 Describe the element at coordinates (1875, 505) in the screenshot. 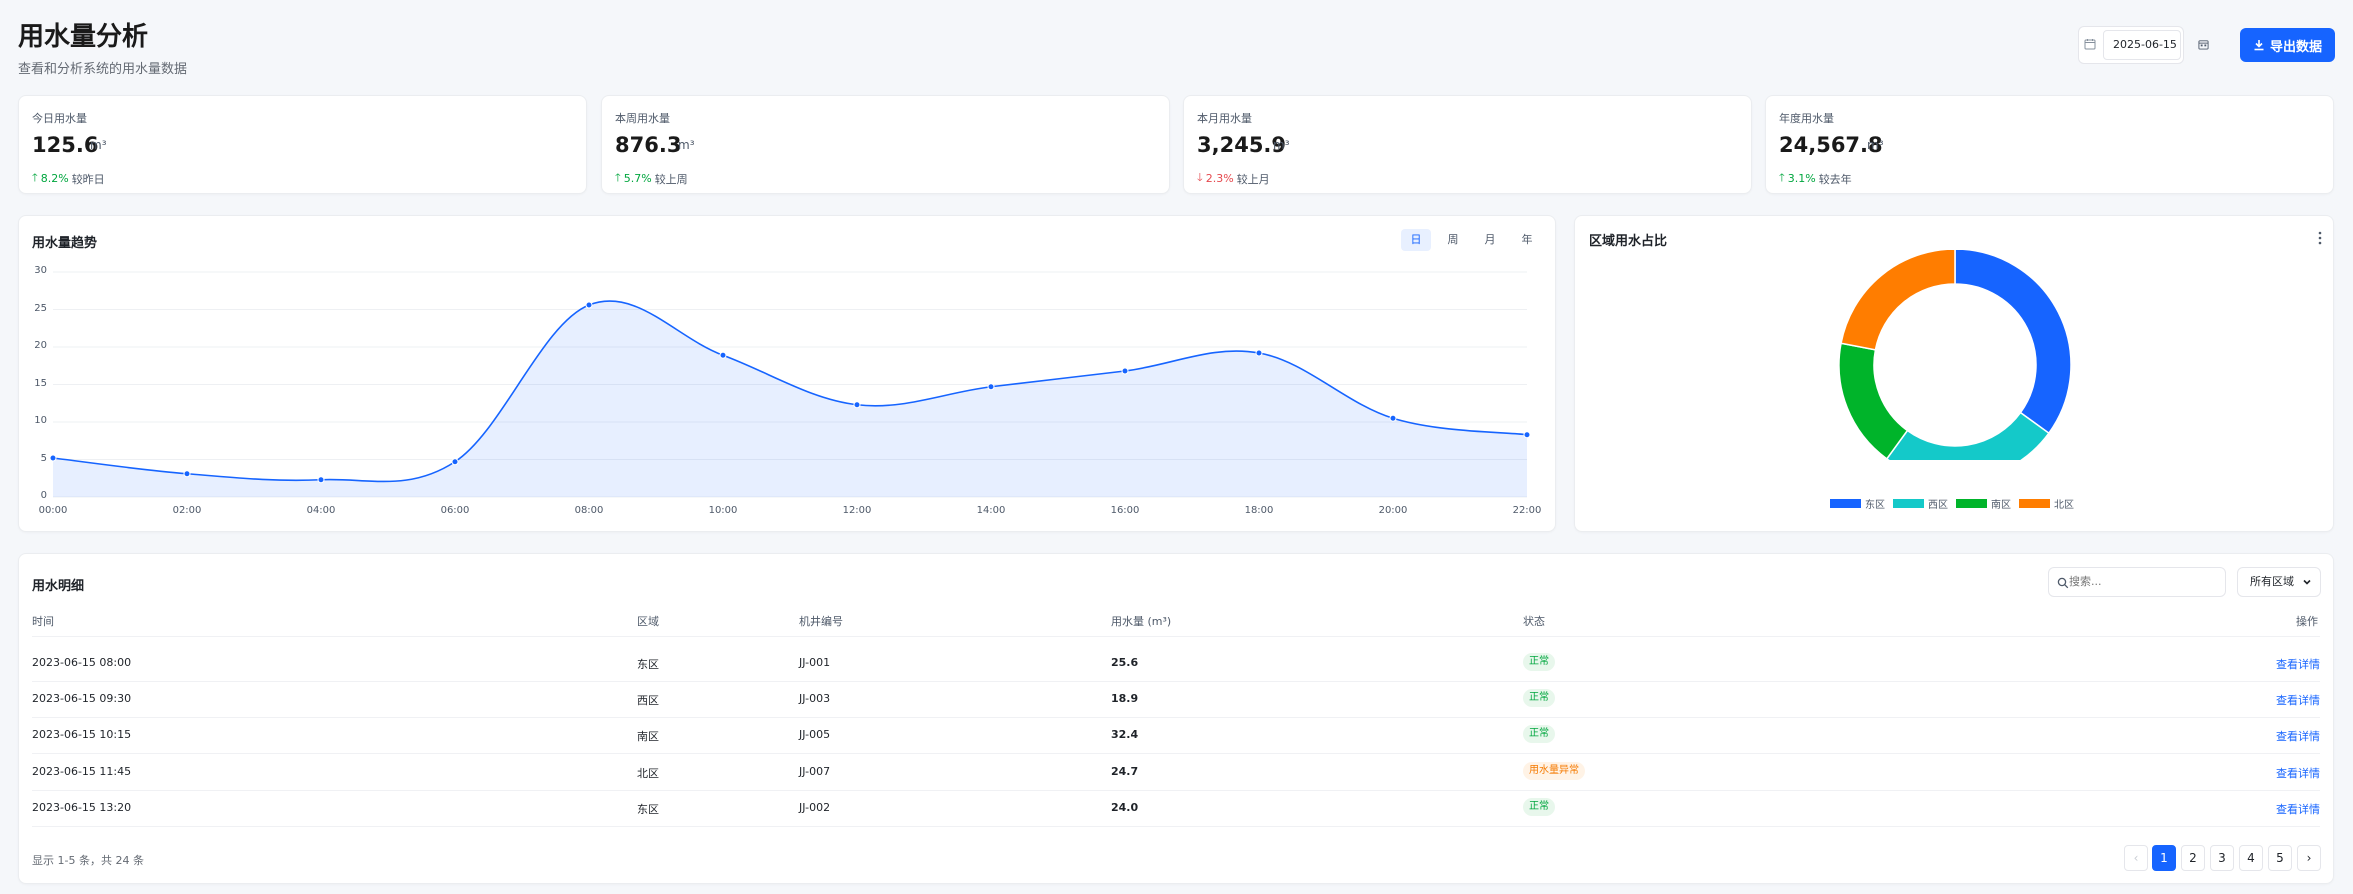

I see `legend-label: 东区` at that location.